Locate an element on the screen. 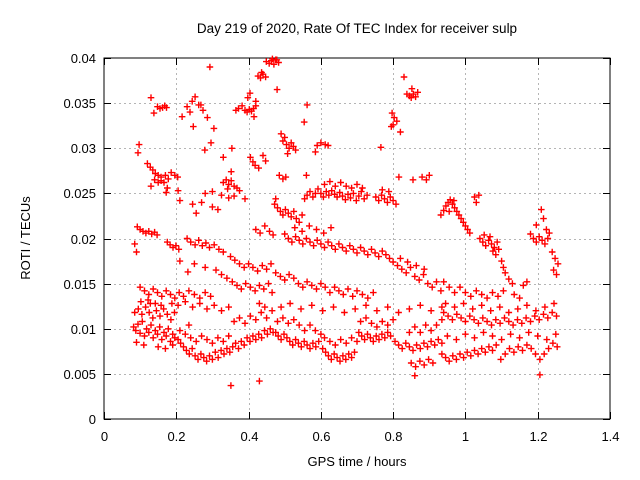  x-tick-label: 1 is located at coordinates (465, 436).